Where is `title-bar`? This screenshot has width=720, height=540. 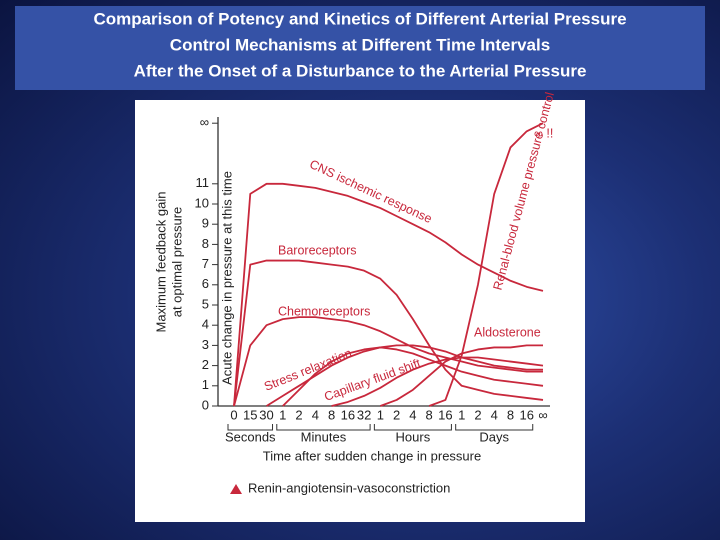
title-bar is located at coordinates (360, 48).